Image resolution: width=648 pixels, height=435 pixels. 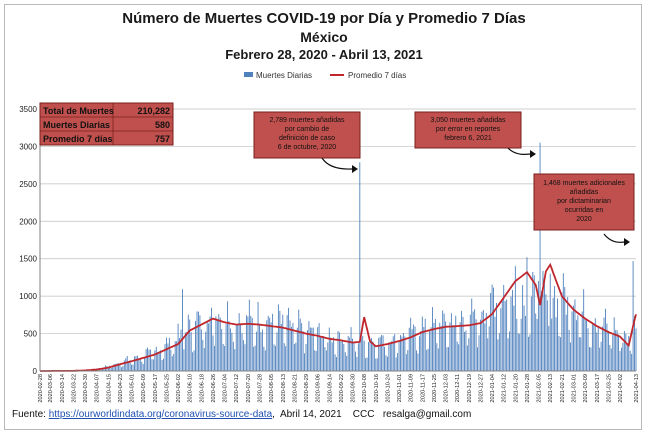 I want to click on summary-label-avg: Promedio 7 días, so click(x=78, y=139).